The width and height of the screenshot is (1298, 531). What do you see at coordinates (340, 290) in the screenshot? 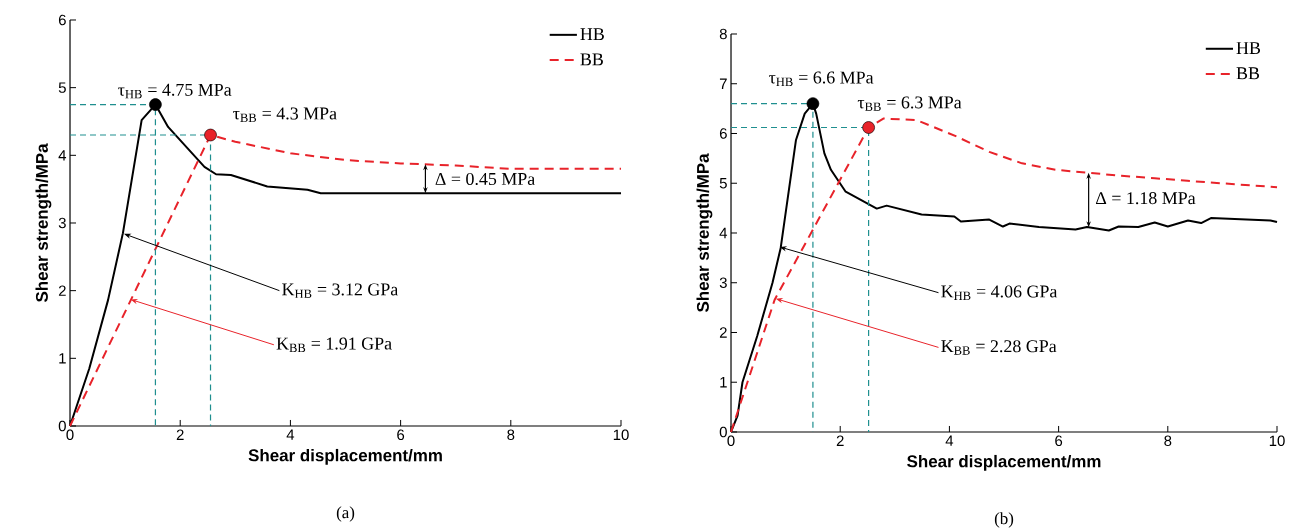
I see `annotation: K$_{HB}$ = 3.12 GPa` at bounding box center [340, 290].